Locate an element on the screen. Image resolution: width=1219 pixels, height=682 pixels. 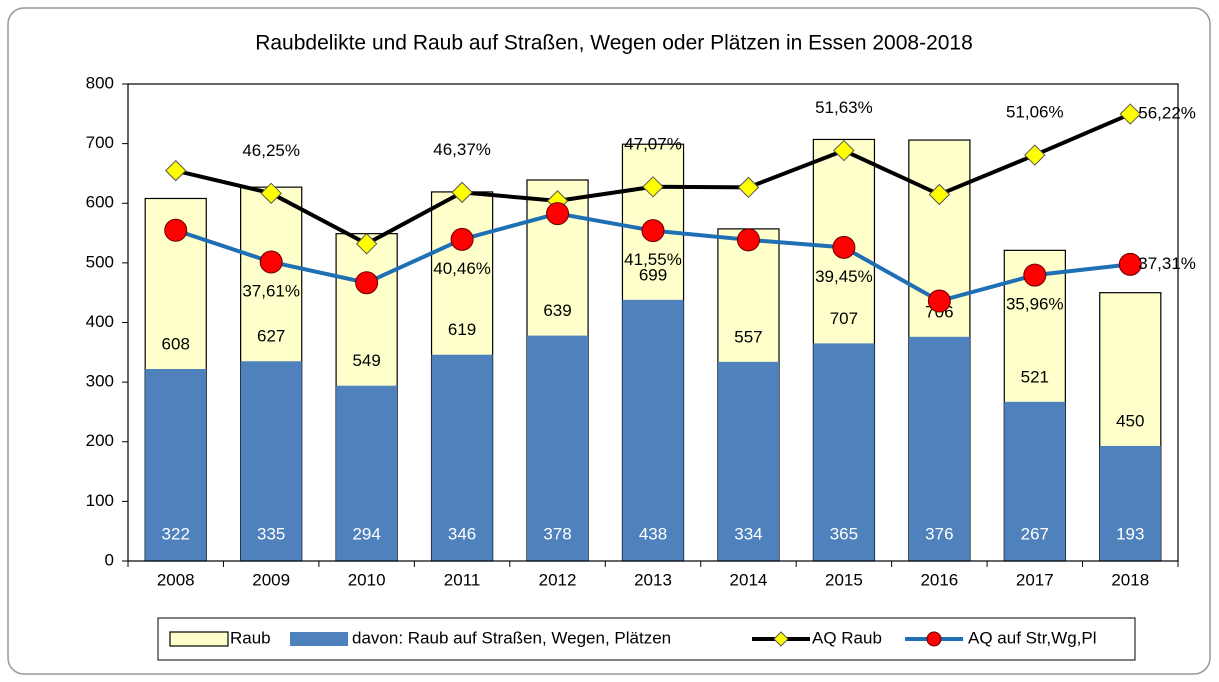
y-tick-label: 700 is located at coordinates (100, 142).